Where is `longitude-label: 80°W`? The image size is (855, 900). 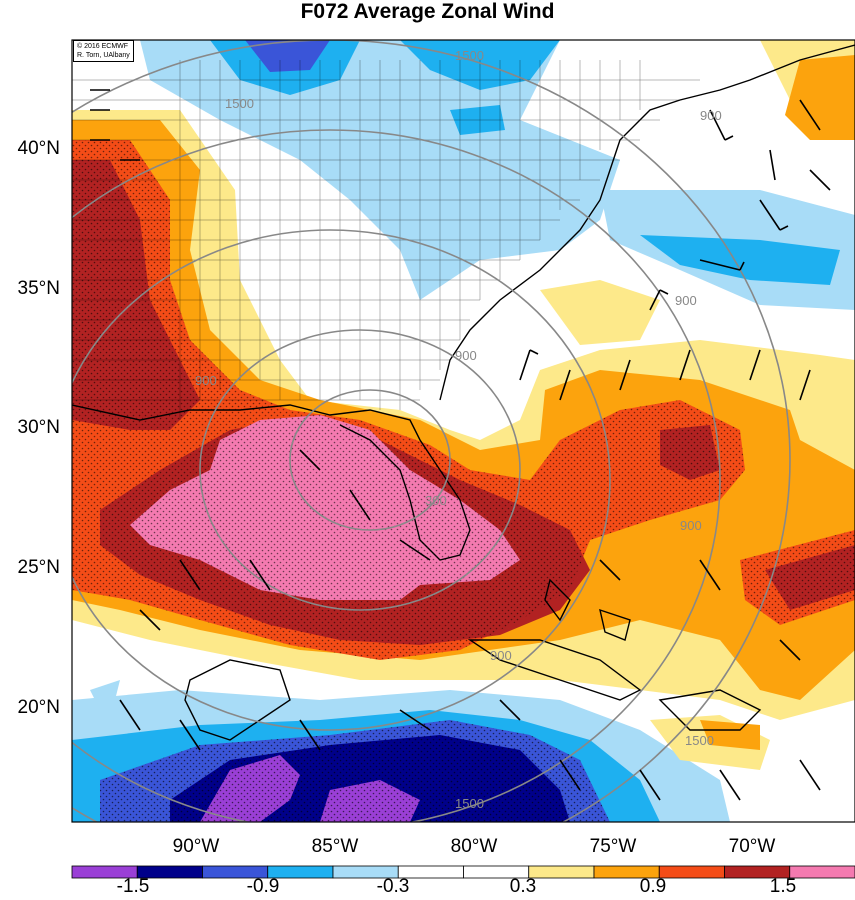
longitude-label: 80°W is located at coordinates (474, 846).